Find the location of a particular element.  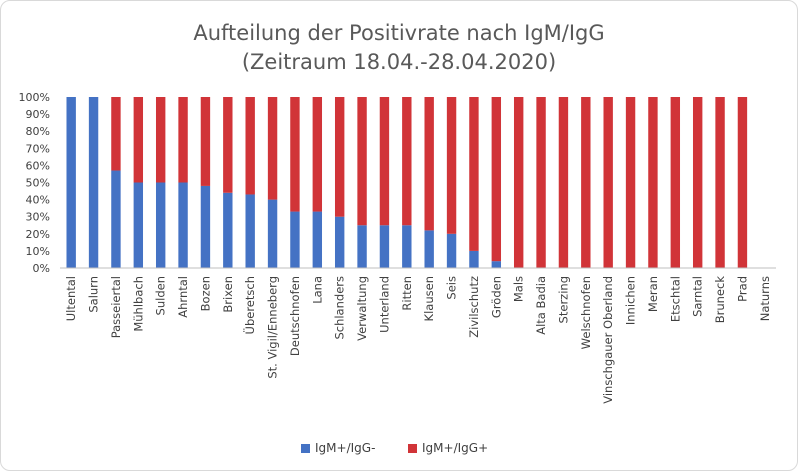

x-tick-label: Verwaltung is located at coordinates (362, 308).